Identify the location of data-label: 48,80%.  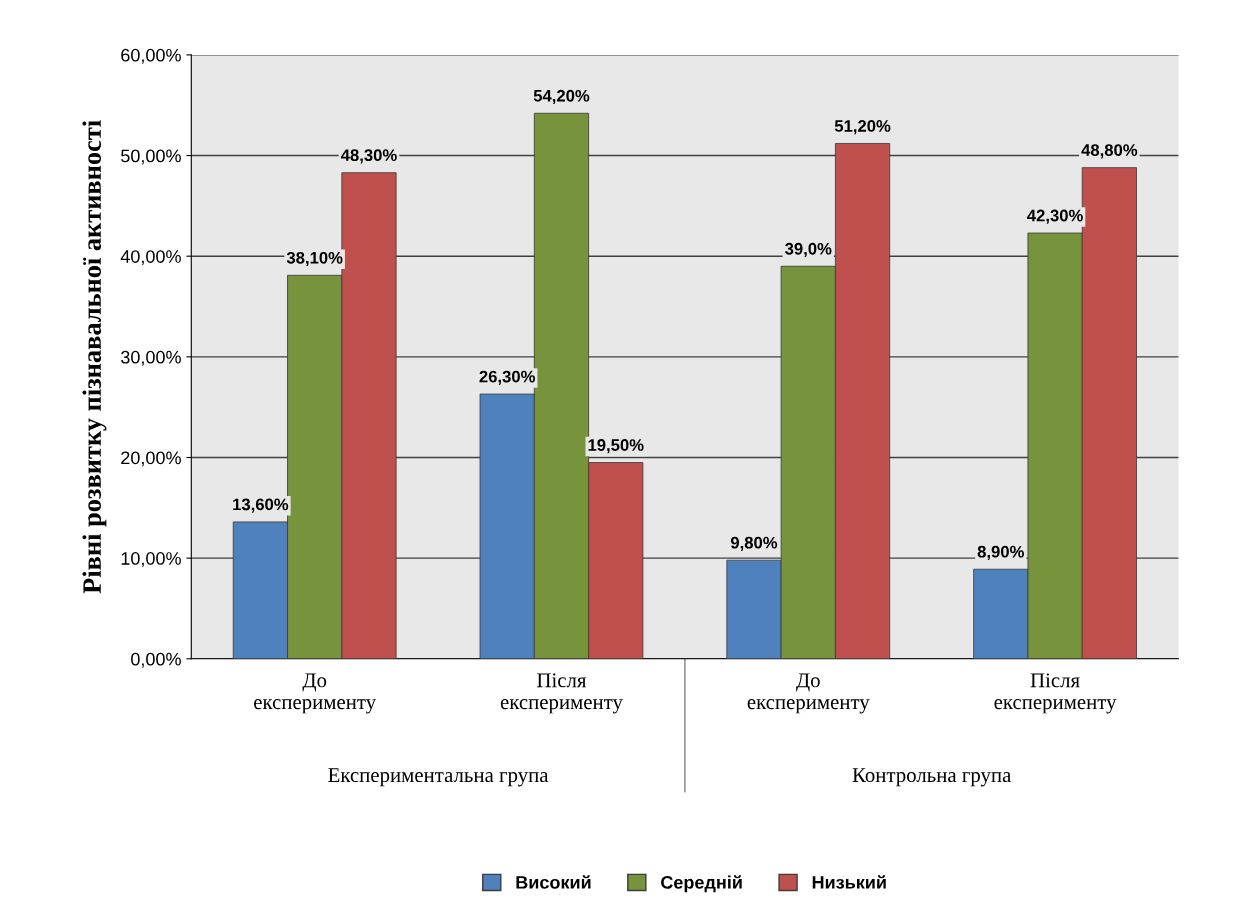
(1109, 151).